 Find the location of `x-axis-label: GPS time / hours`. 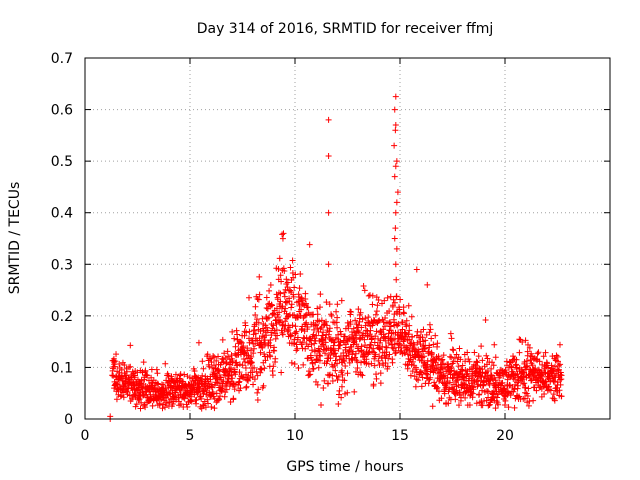

x-axis-label: GPS time / hours is located at coordinates (344, 467).